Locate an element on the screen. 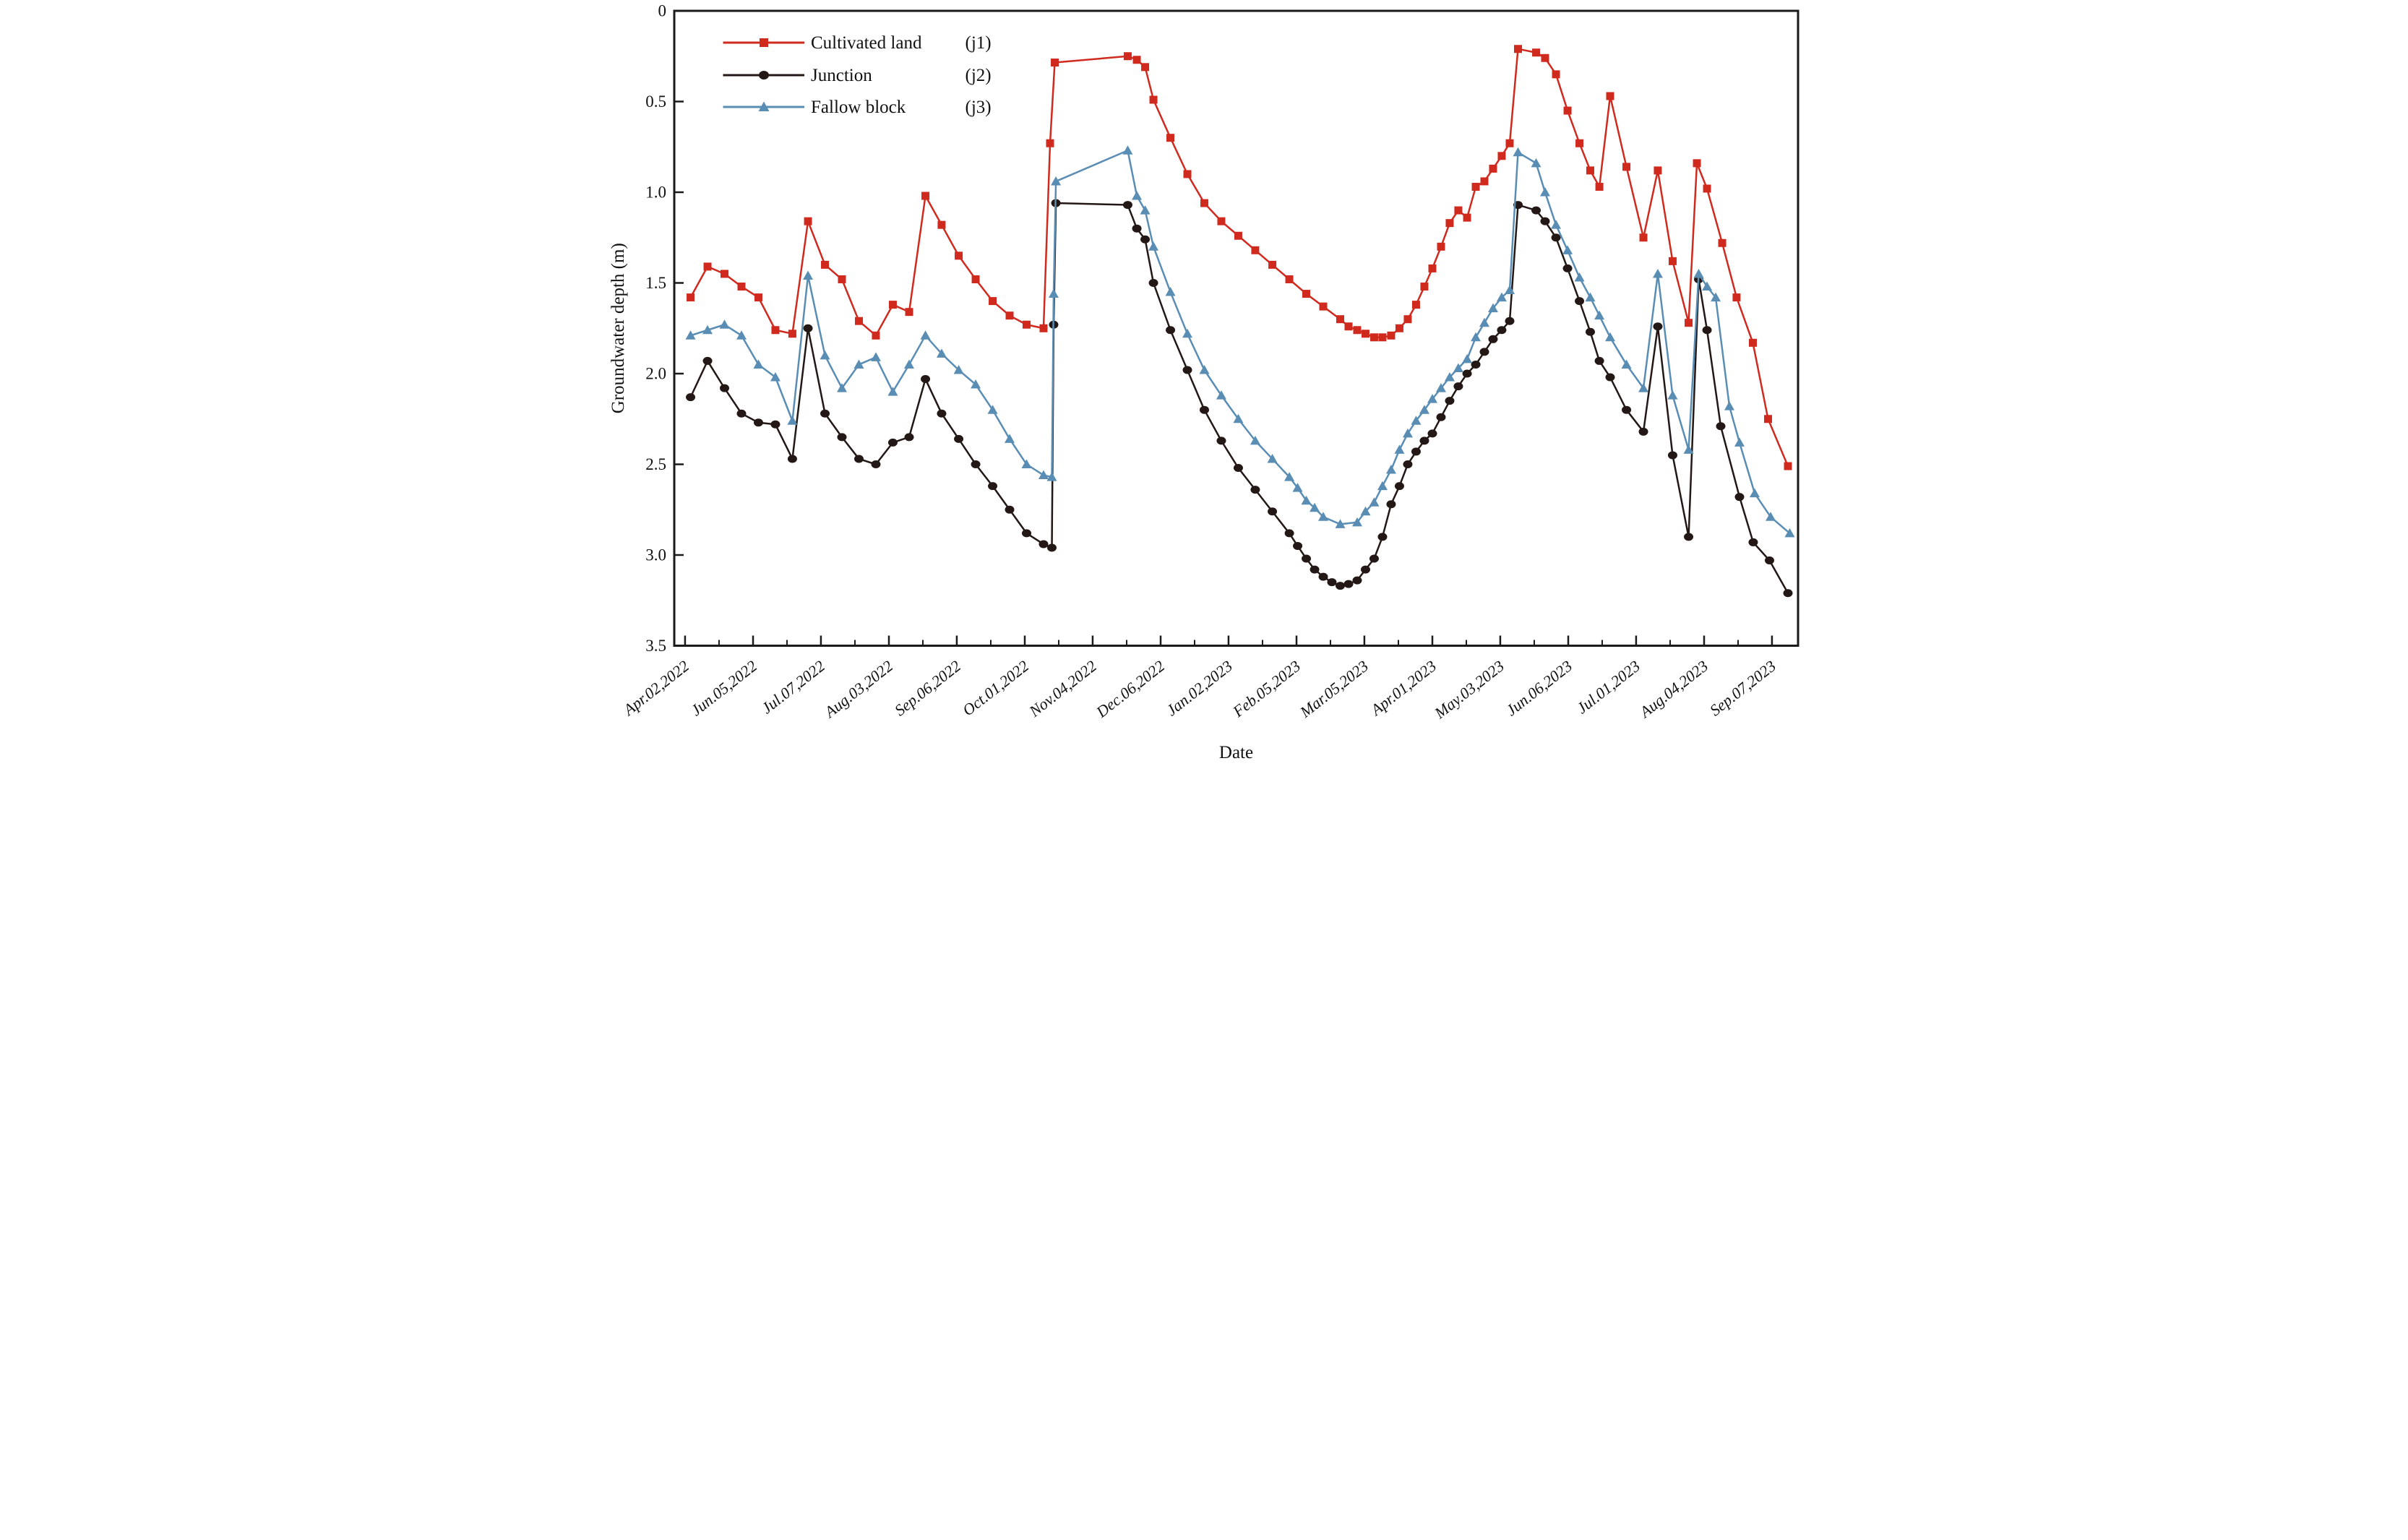  series-cultivated-land is located at coordinates (1239, 257).